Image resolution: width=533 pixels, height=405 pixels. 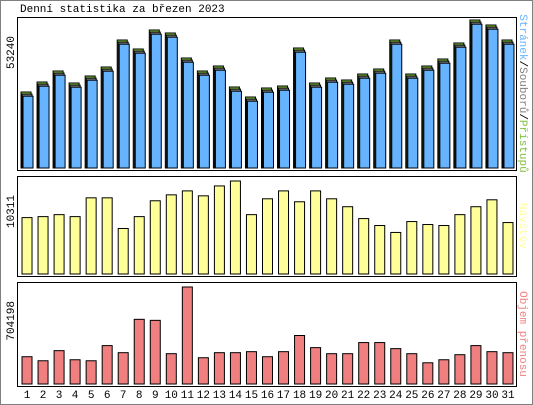 What do you see at coordinates (267, 396) in the screenshot?
I see `x-tick-label: 16` at bounding box center [267, 396].